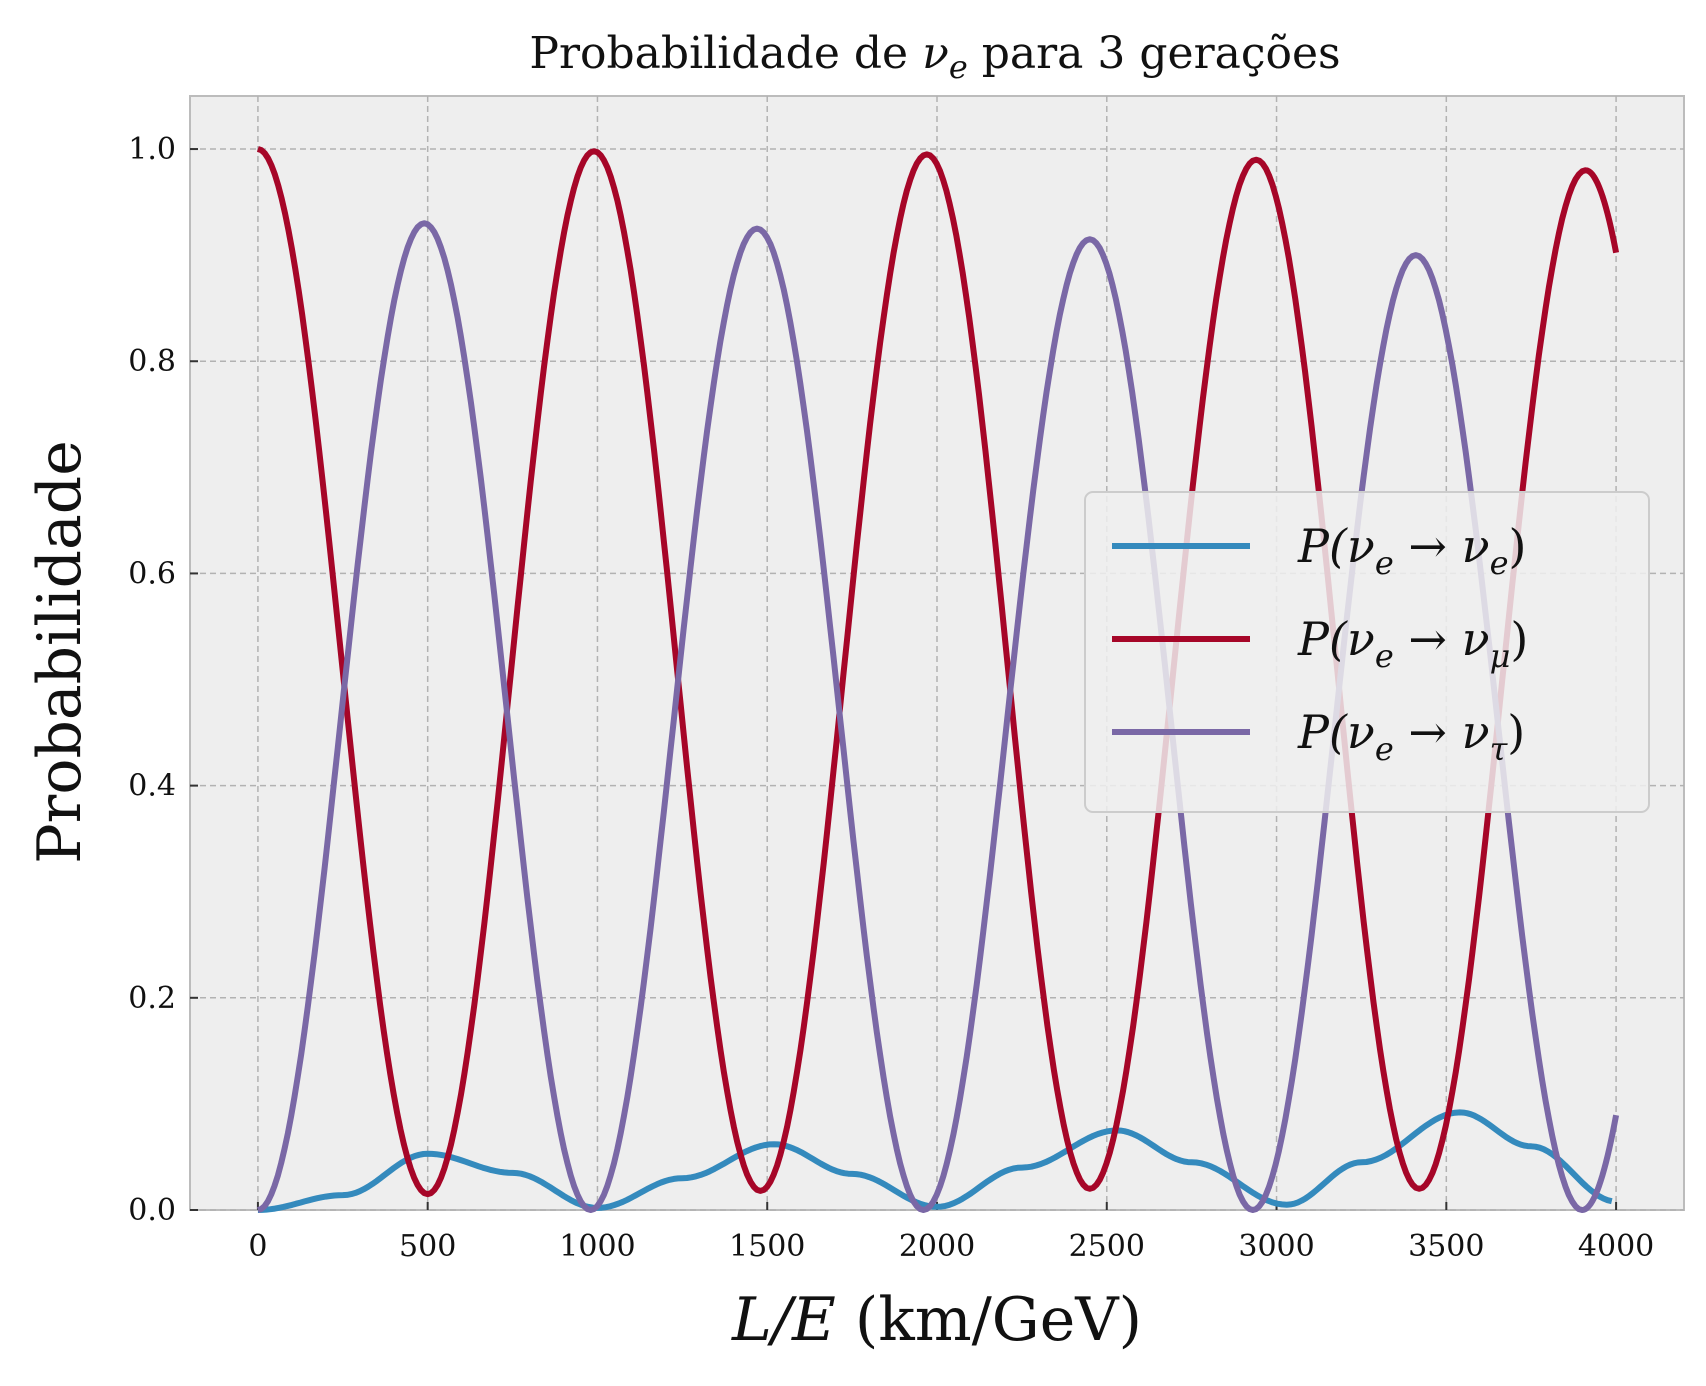  Describe the element at coordinates (597, 1246) in the screenshot. I see `x-tick-label: 1000` at that location.